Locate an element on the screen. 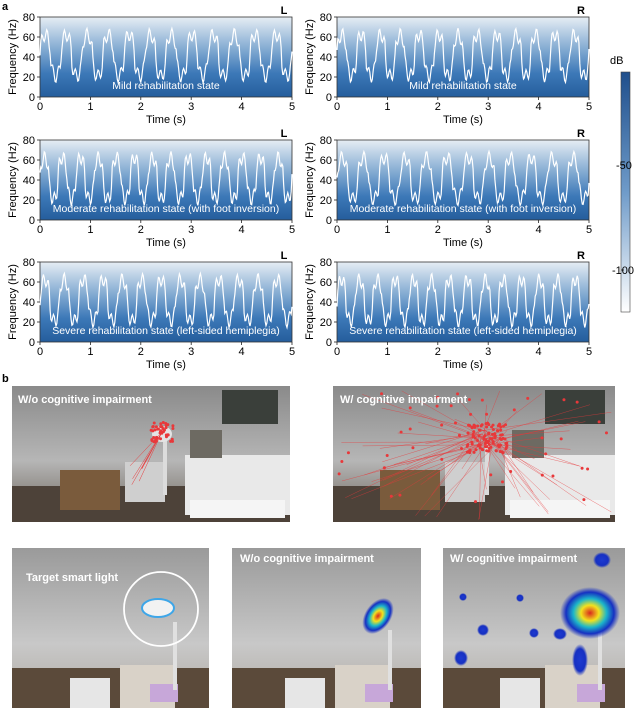 The image size is (640, 711). photo-label-top-right: W/ cognitive impairment is located at coordinates (403, 400).